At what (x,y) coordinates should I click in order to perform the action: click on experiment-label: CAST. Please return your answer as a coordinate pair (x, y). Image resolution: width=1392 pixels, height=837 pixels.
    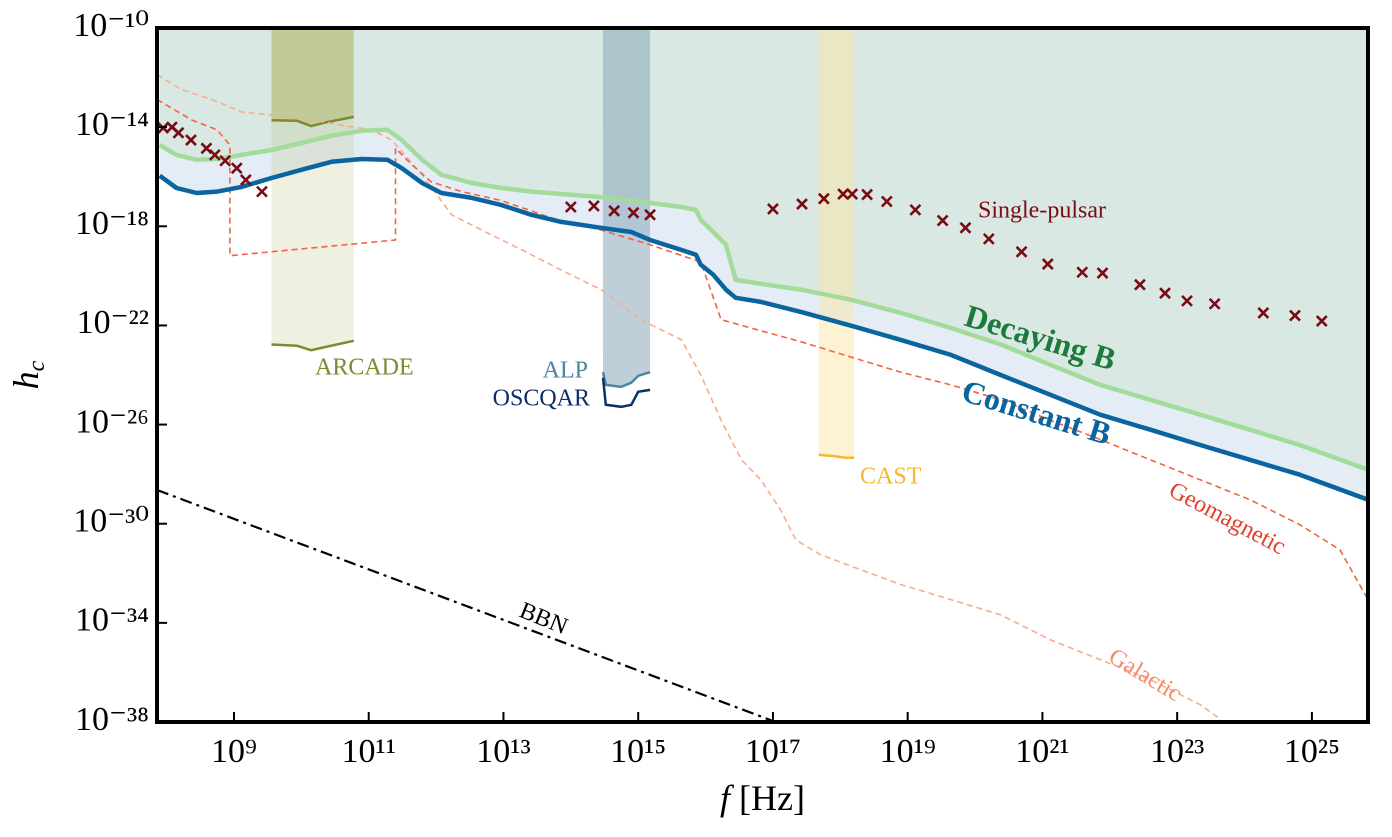
    Looking at the image, I should click on (891, 477).